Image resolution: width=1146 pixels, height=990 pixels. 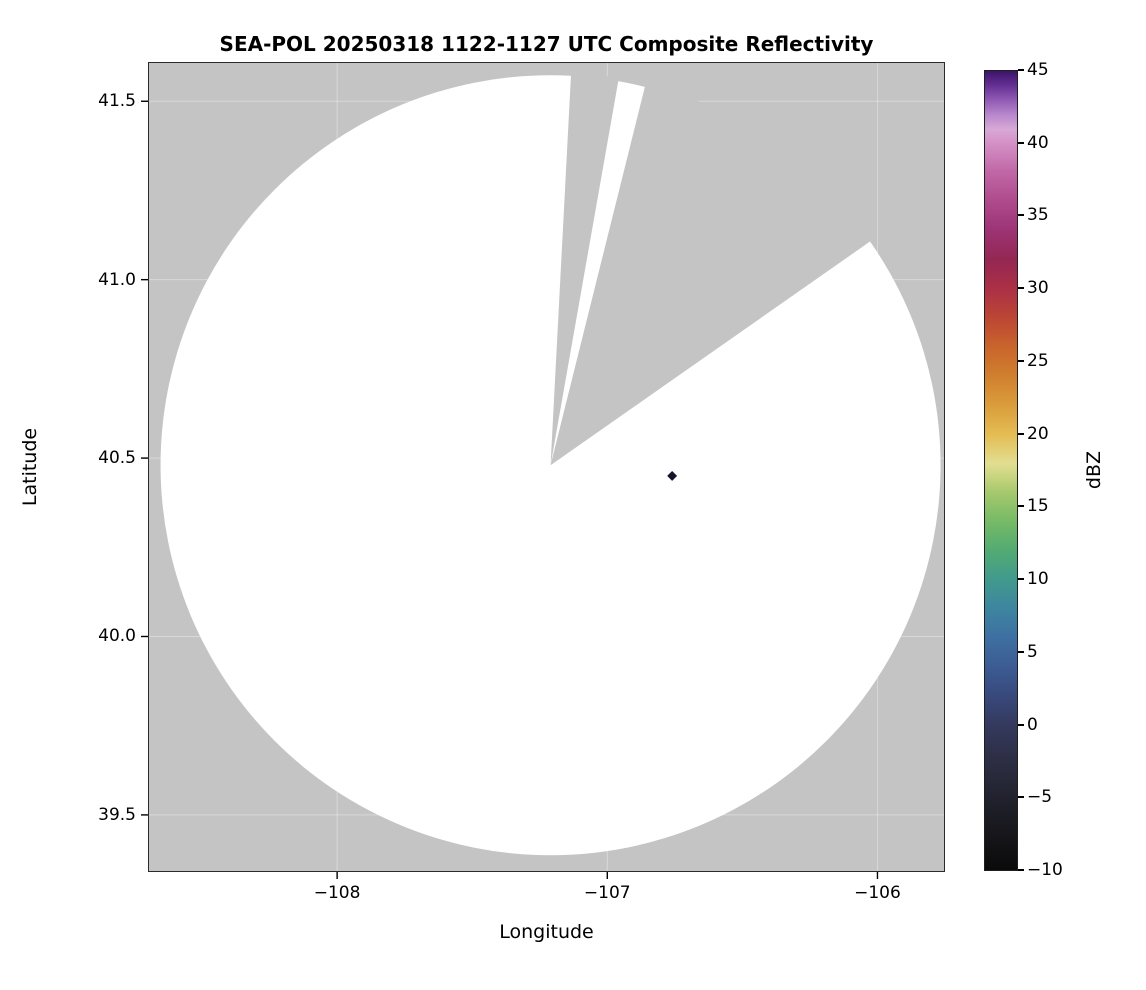 I want to click on y-tick-label: 41.5, so click(x=117, y=101).